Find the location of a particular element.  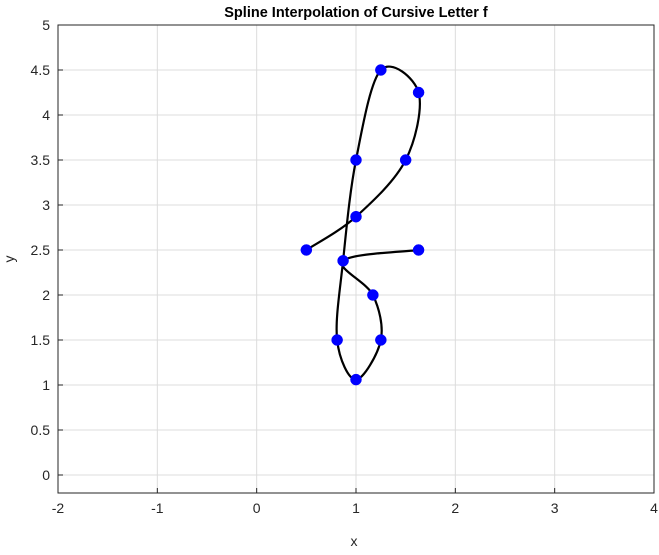

x-axis-label: x is located at coordinates (354, 541).